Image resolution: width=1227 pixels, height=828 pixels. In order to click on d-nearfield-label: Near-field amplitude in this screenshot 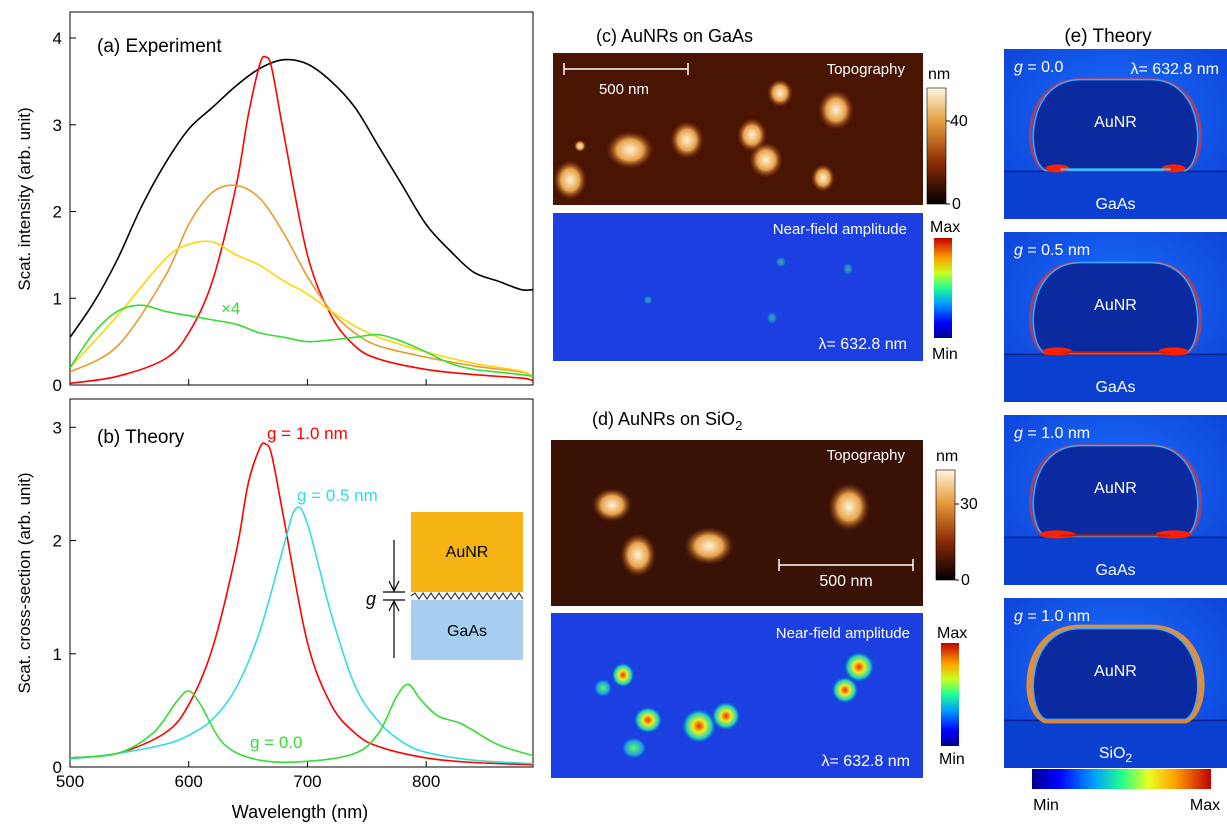, I will do `click(843, 633)`.